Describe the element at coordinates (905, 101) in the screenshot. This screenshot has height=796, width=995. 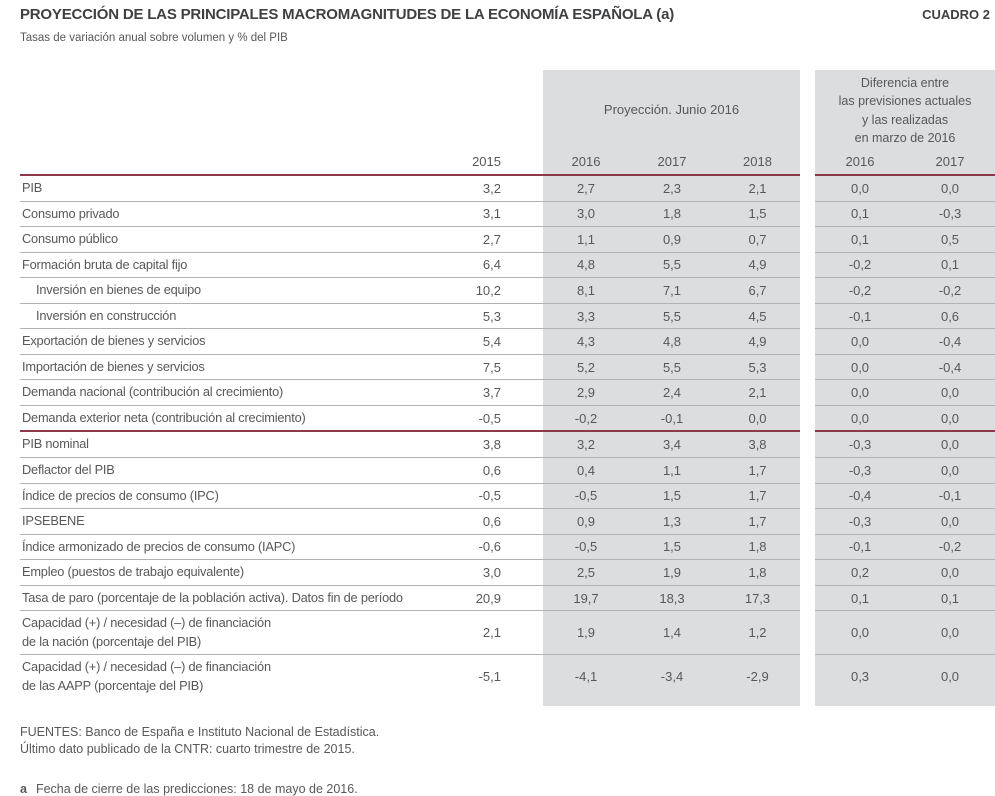
I see `difference-line: las previsiones actuales` at that location.